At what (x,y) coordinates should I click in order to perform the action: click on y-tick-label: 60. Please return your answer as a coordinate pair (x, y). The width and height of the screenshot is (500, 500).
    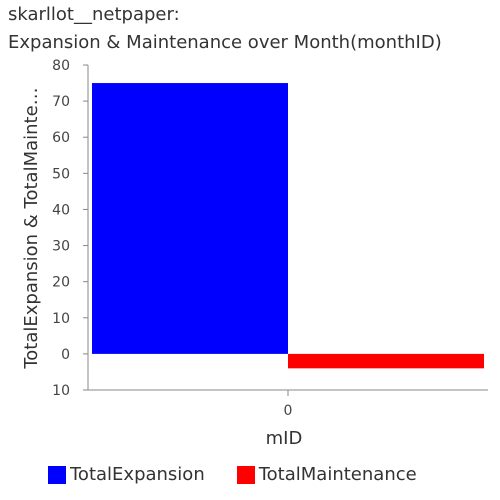
    Looking at the image, I should click on (61, 138).